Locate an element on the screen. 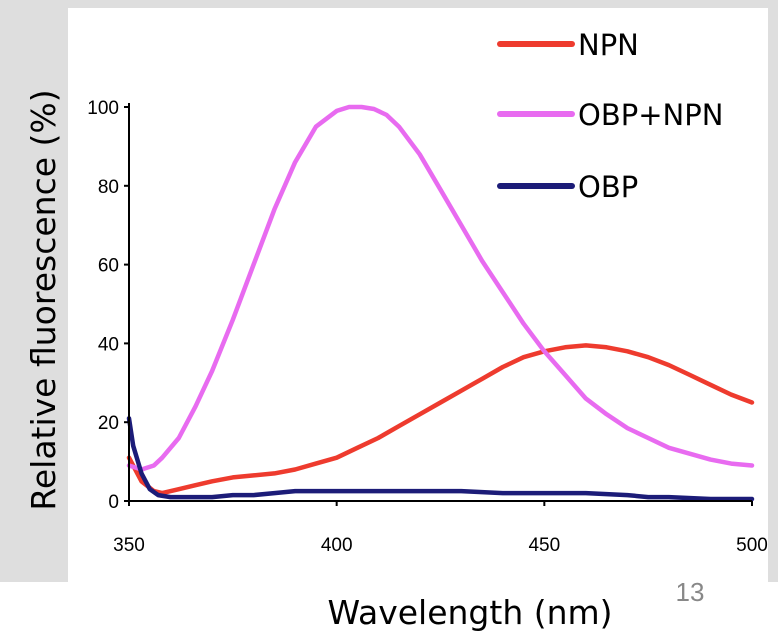 This screenshot has width=778, height=636. y-tick-label: 60 is located at coordinates (108, 266).